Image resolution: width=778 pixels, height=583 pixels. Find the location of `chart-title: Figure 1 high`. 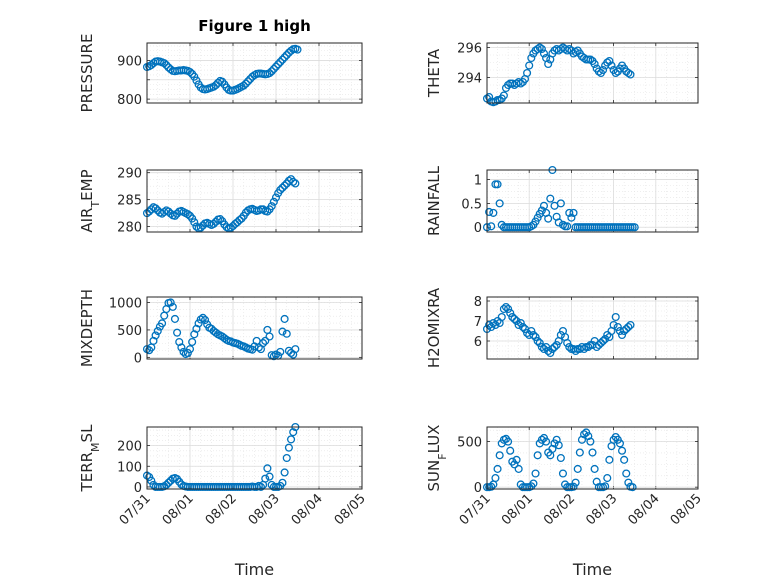

chart-title: Figure 1 high is located at coordinates (254, 26).